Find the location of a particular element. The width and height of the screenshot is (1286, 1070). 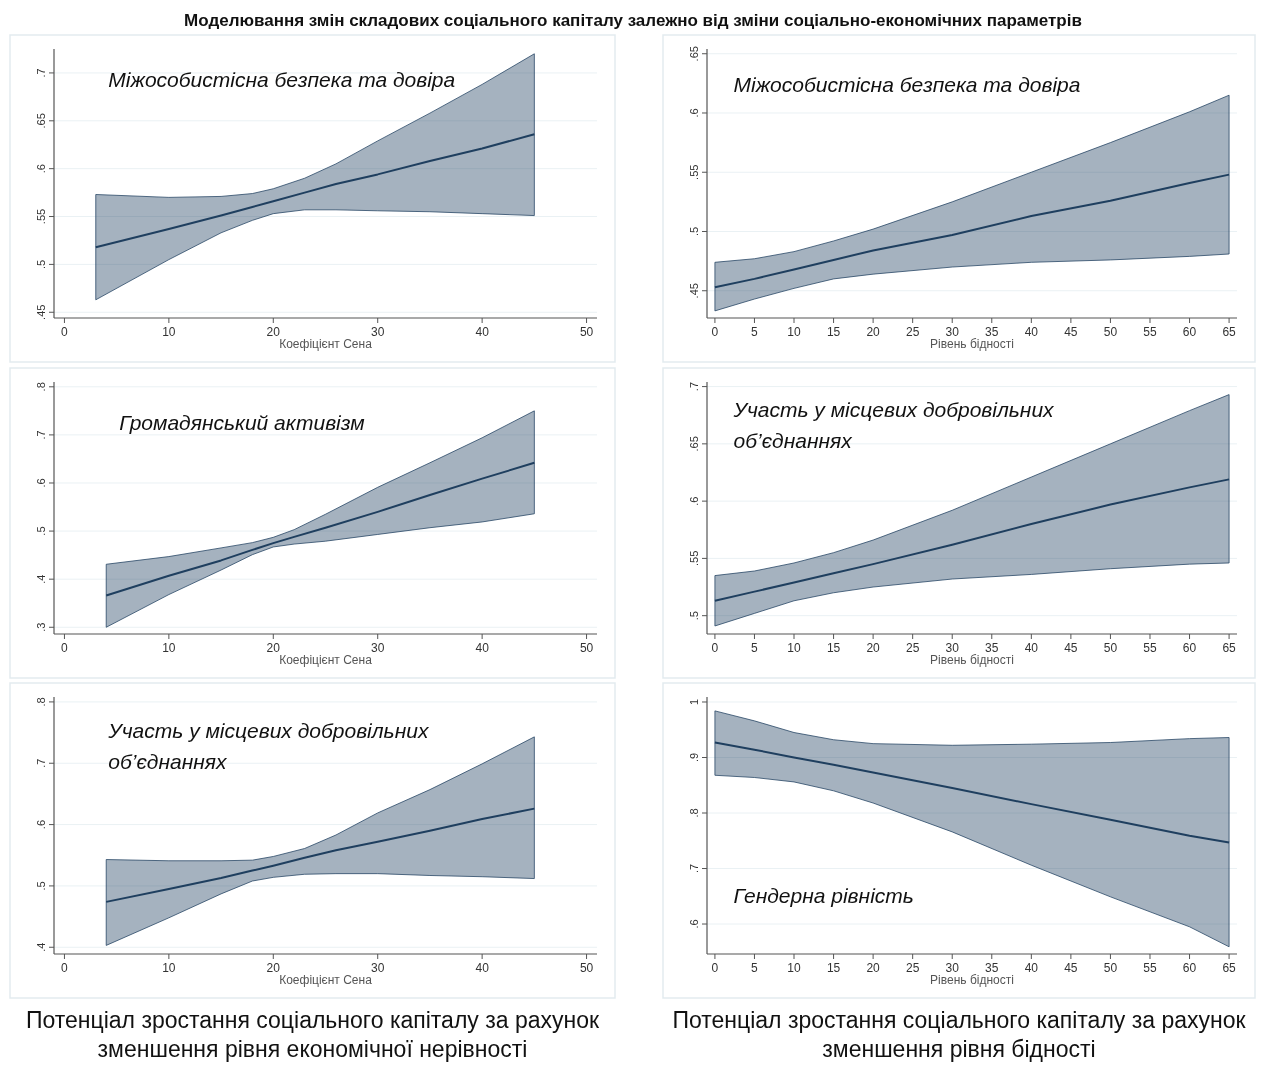

y-tick-label: 1 is located at coordinates (694, 702).